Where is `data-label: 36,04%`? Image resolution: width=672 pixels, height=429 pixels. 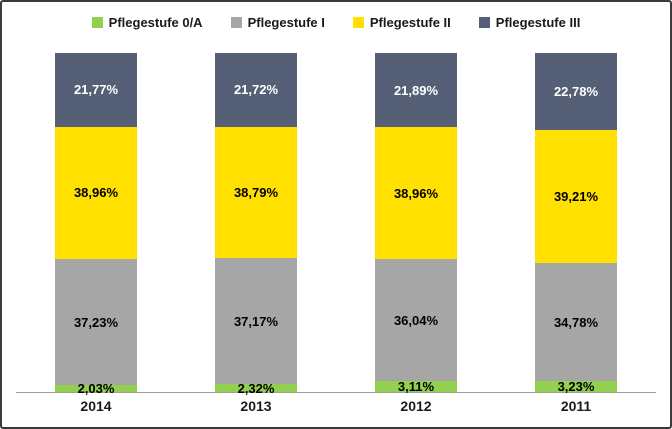 data-label: 36,04% is located at coordinates (416, 320).